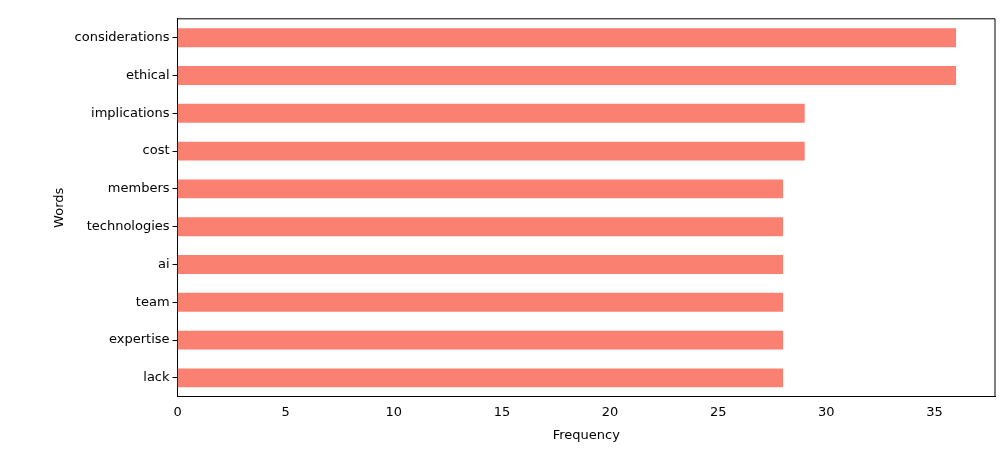 Image resolution: width=1007 pixels, height=455 pixels. I want to click on y-axis-title: Words, so click(59, 207).